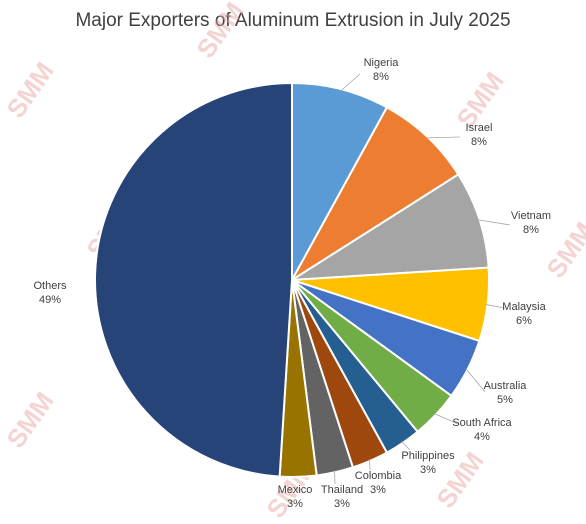 This screenshot has width=586, height=524. I want to click on pie-slice-israel, so click(375, 193).